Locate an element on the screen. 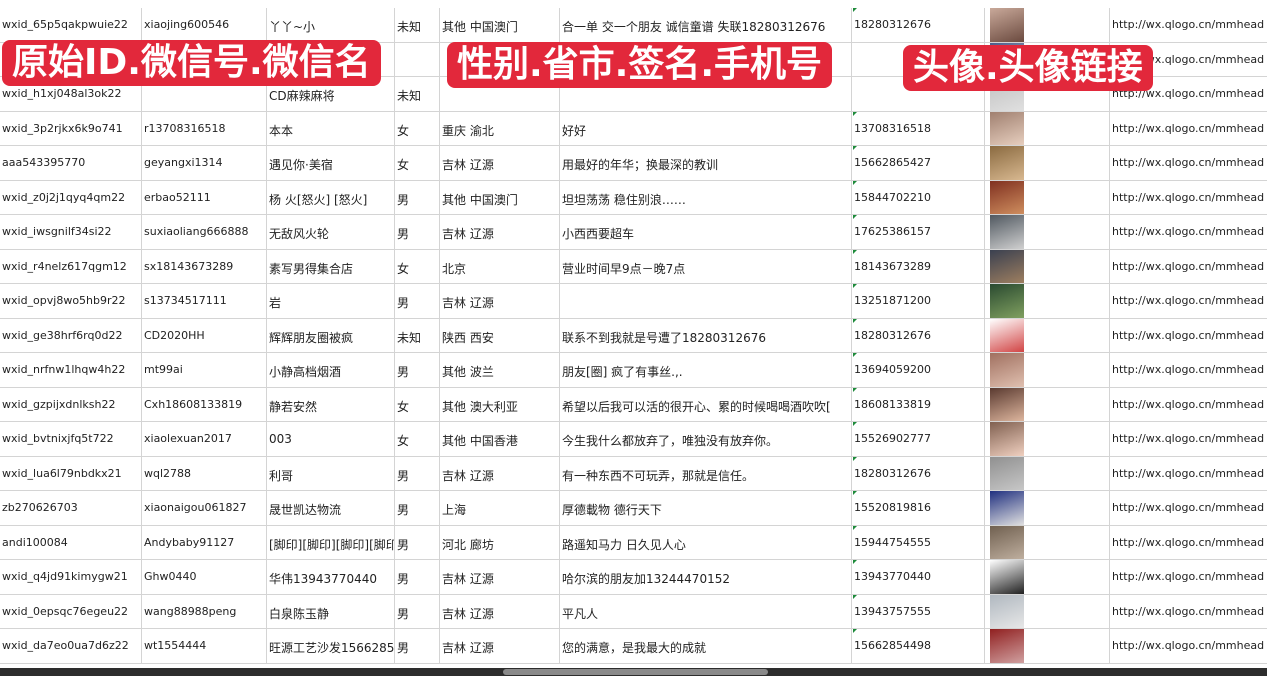 This screenshot has width=1267, height=676. phone-cell: 15526902777 is located at coordinates (918, 439).